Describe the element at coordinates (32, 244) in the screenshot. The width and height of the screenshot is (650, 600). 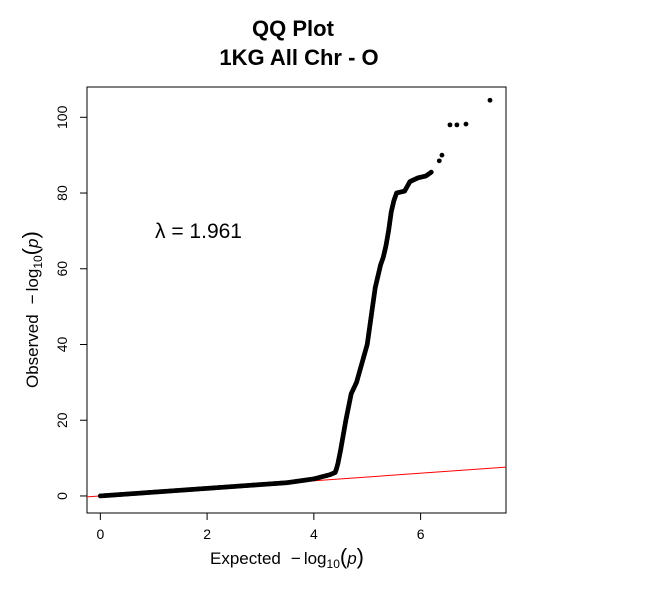
I see `y-label-var: p` at that location.